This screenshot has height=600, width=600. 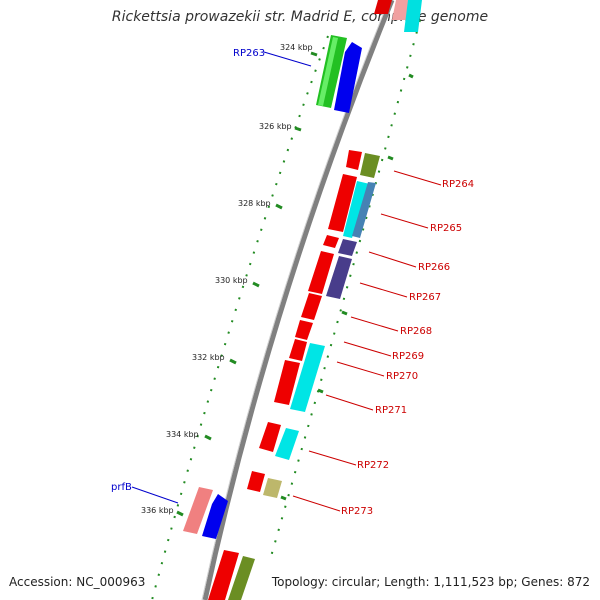 What do you see at coordinates (298, 350) in the screenshot?
I see `gene-rp269` at bounding box center [298, 350].